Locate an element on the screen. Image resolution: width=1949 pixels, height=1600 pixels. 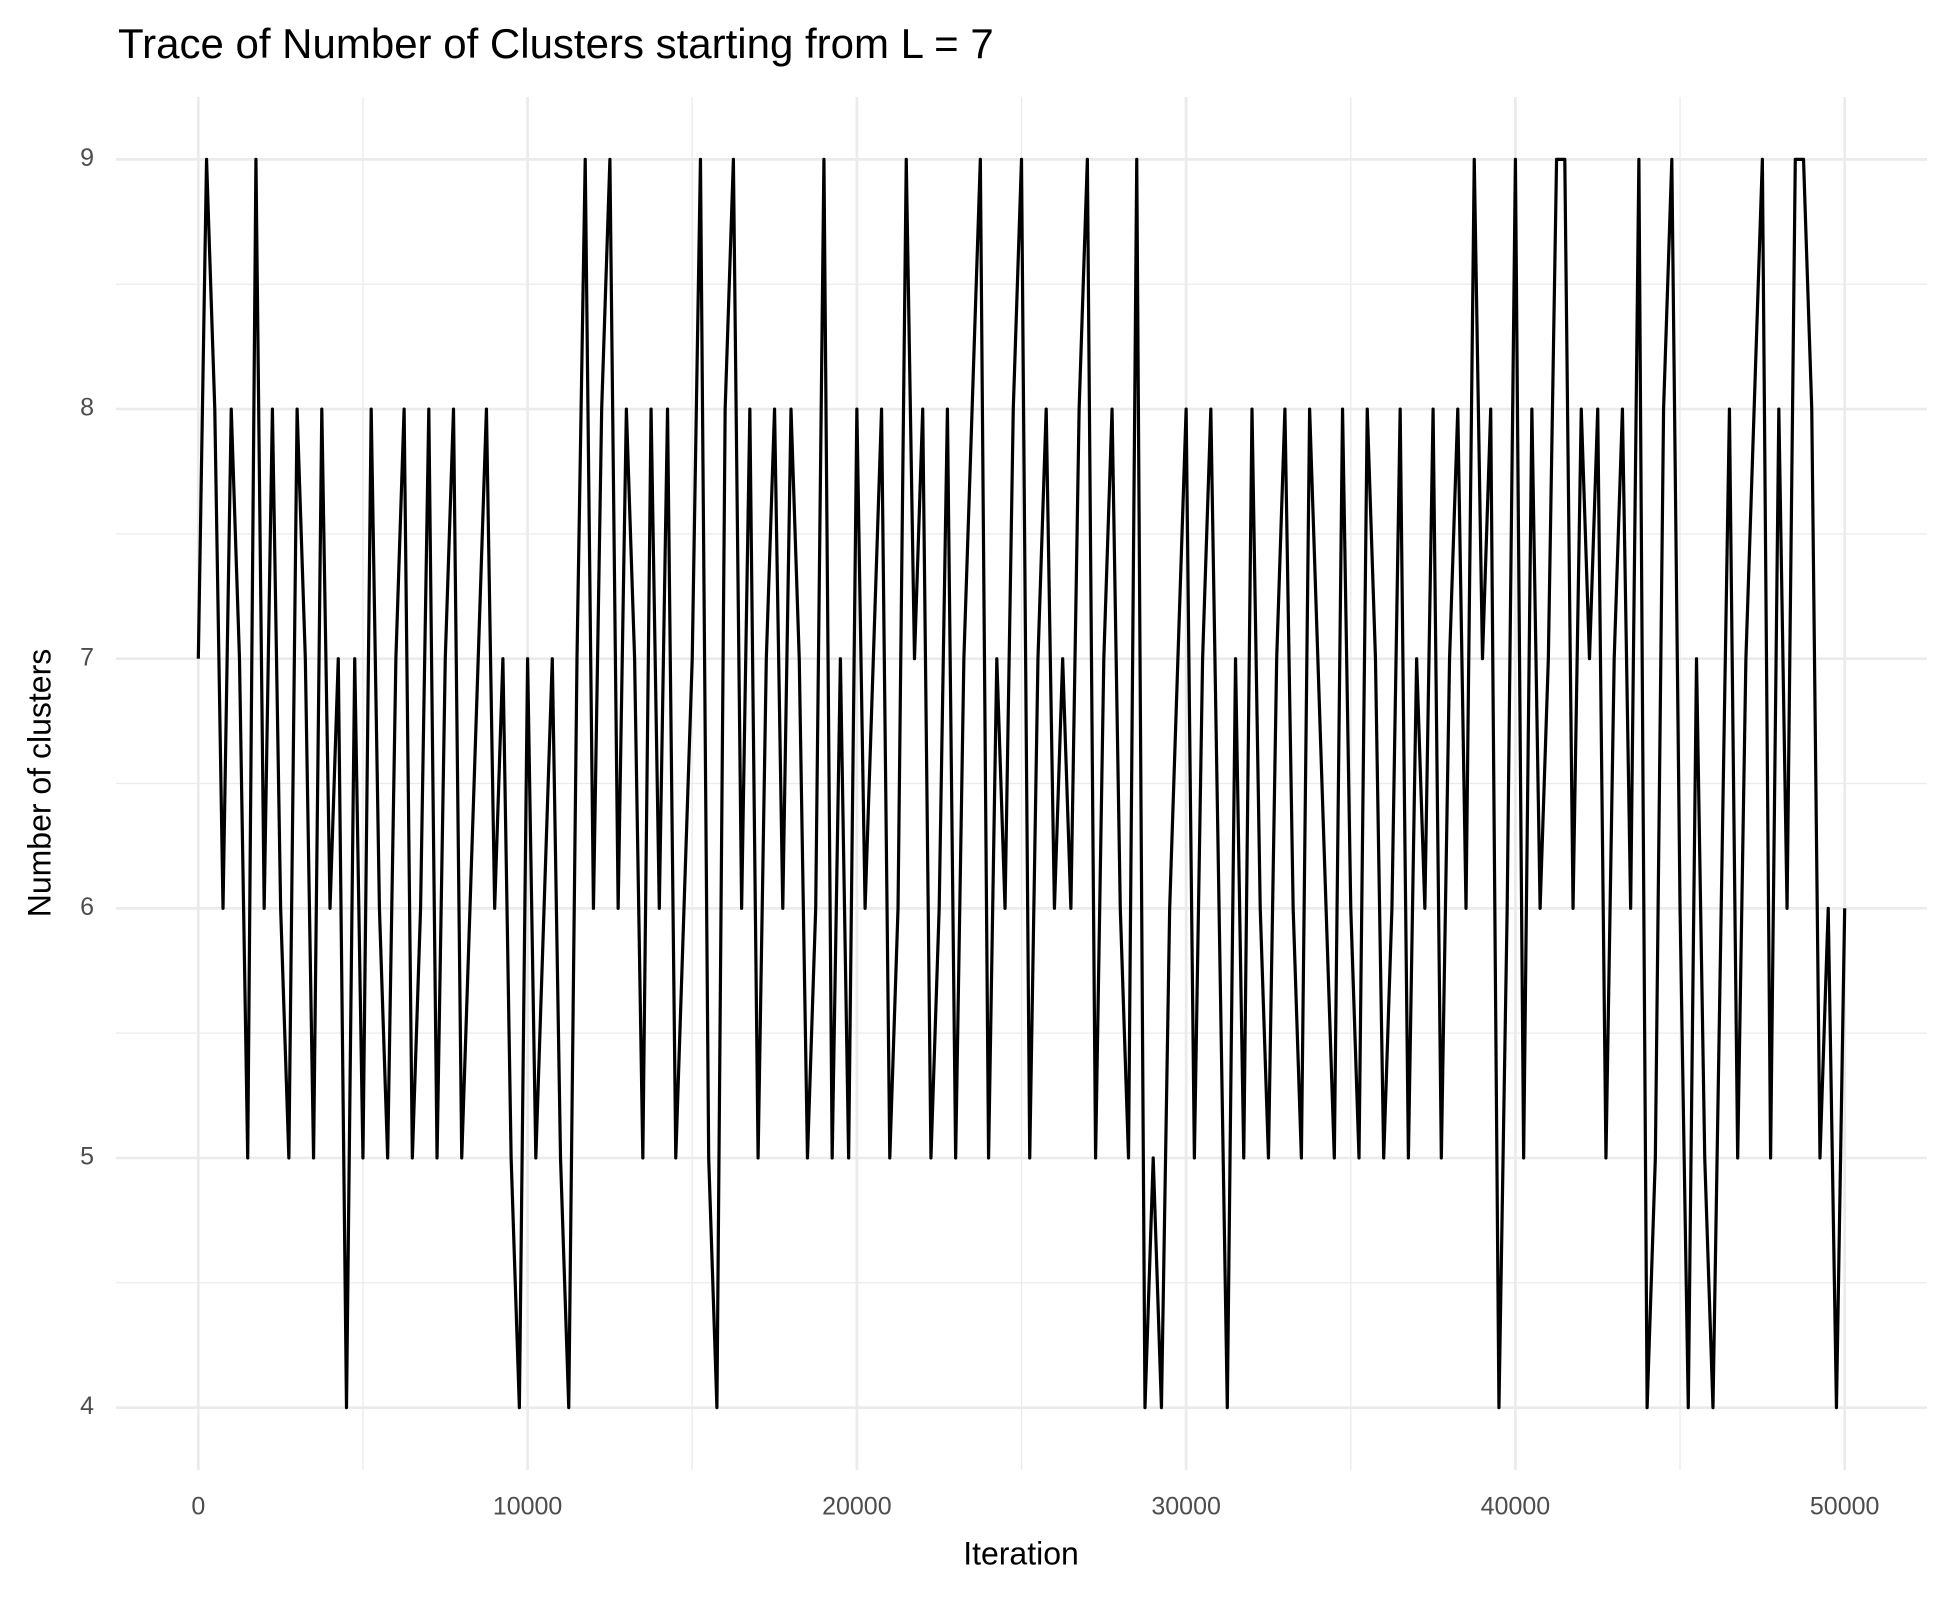
x-tick-label: 0 is located at coordinates (198, 1507).